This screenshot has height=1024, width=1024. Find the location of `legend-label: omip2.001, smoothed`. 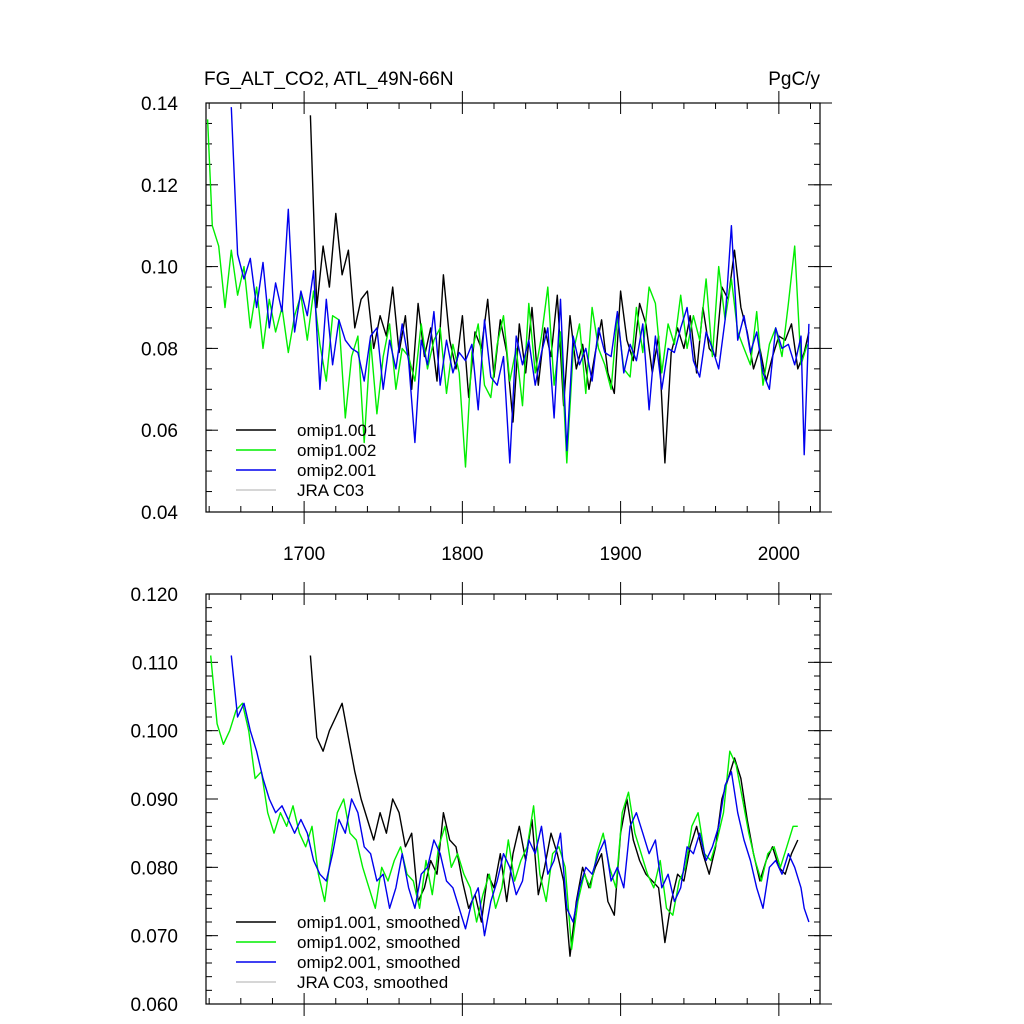

legend-label: omip2.001, smoothed is located at coordinates (379, 962).